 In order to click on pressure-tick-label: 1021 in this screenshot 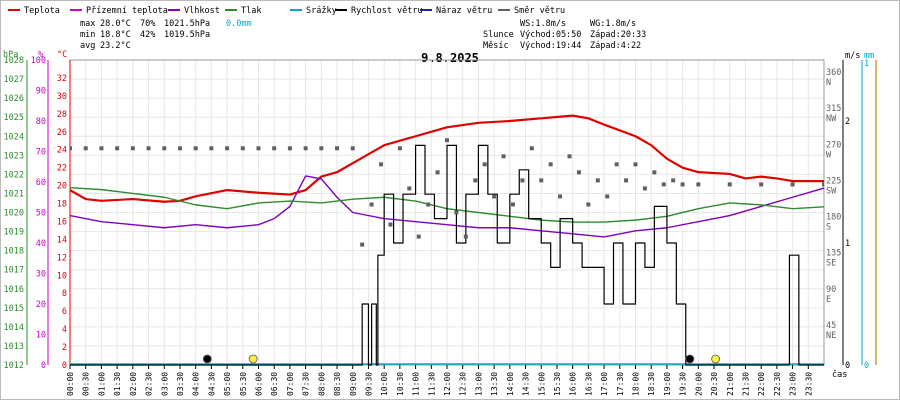, I will do `click(14, 194)`.